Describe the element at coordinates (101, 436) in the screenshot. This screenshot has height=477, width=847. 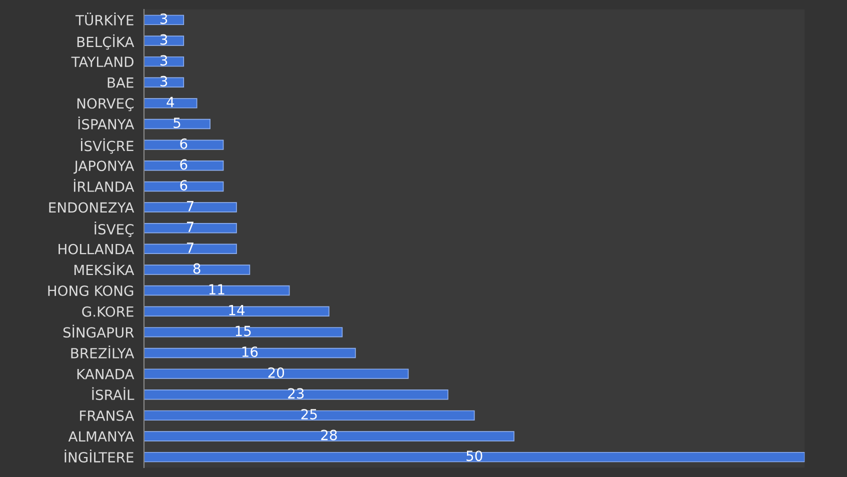
I see `y-tick-label: ALMANYA` at that location.